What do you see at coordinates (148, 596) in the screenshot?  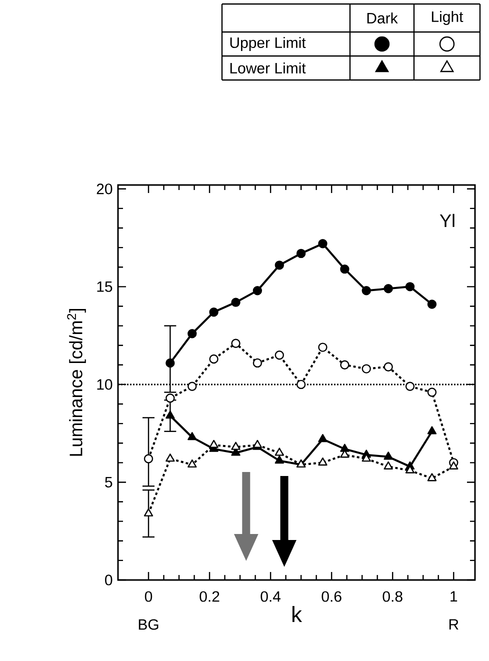 I see `x-tick-label: 0` at bounding box center [148, 596].